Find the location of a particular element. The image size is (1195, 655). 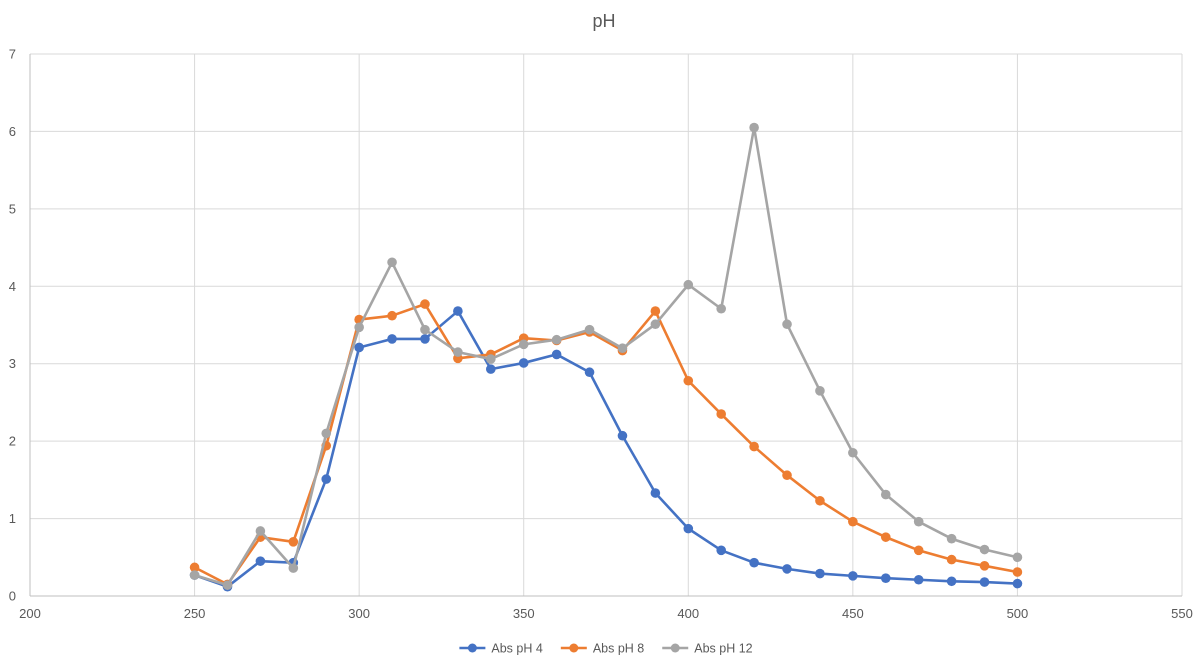

x-tick-label: 550 is located at coordinates (1182, 613).